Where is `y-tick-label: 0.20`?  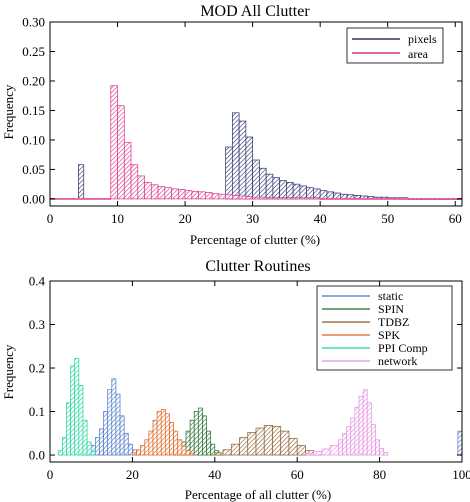 y-tick-label: 0.20 is located at coordinates (33, 80).